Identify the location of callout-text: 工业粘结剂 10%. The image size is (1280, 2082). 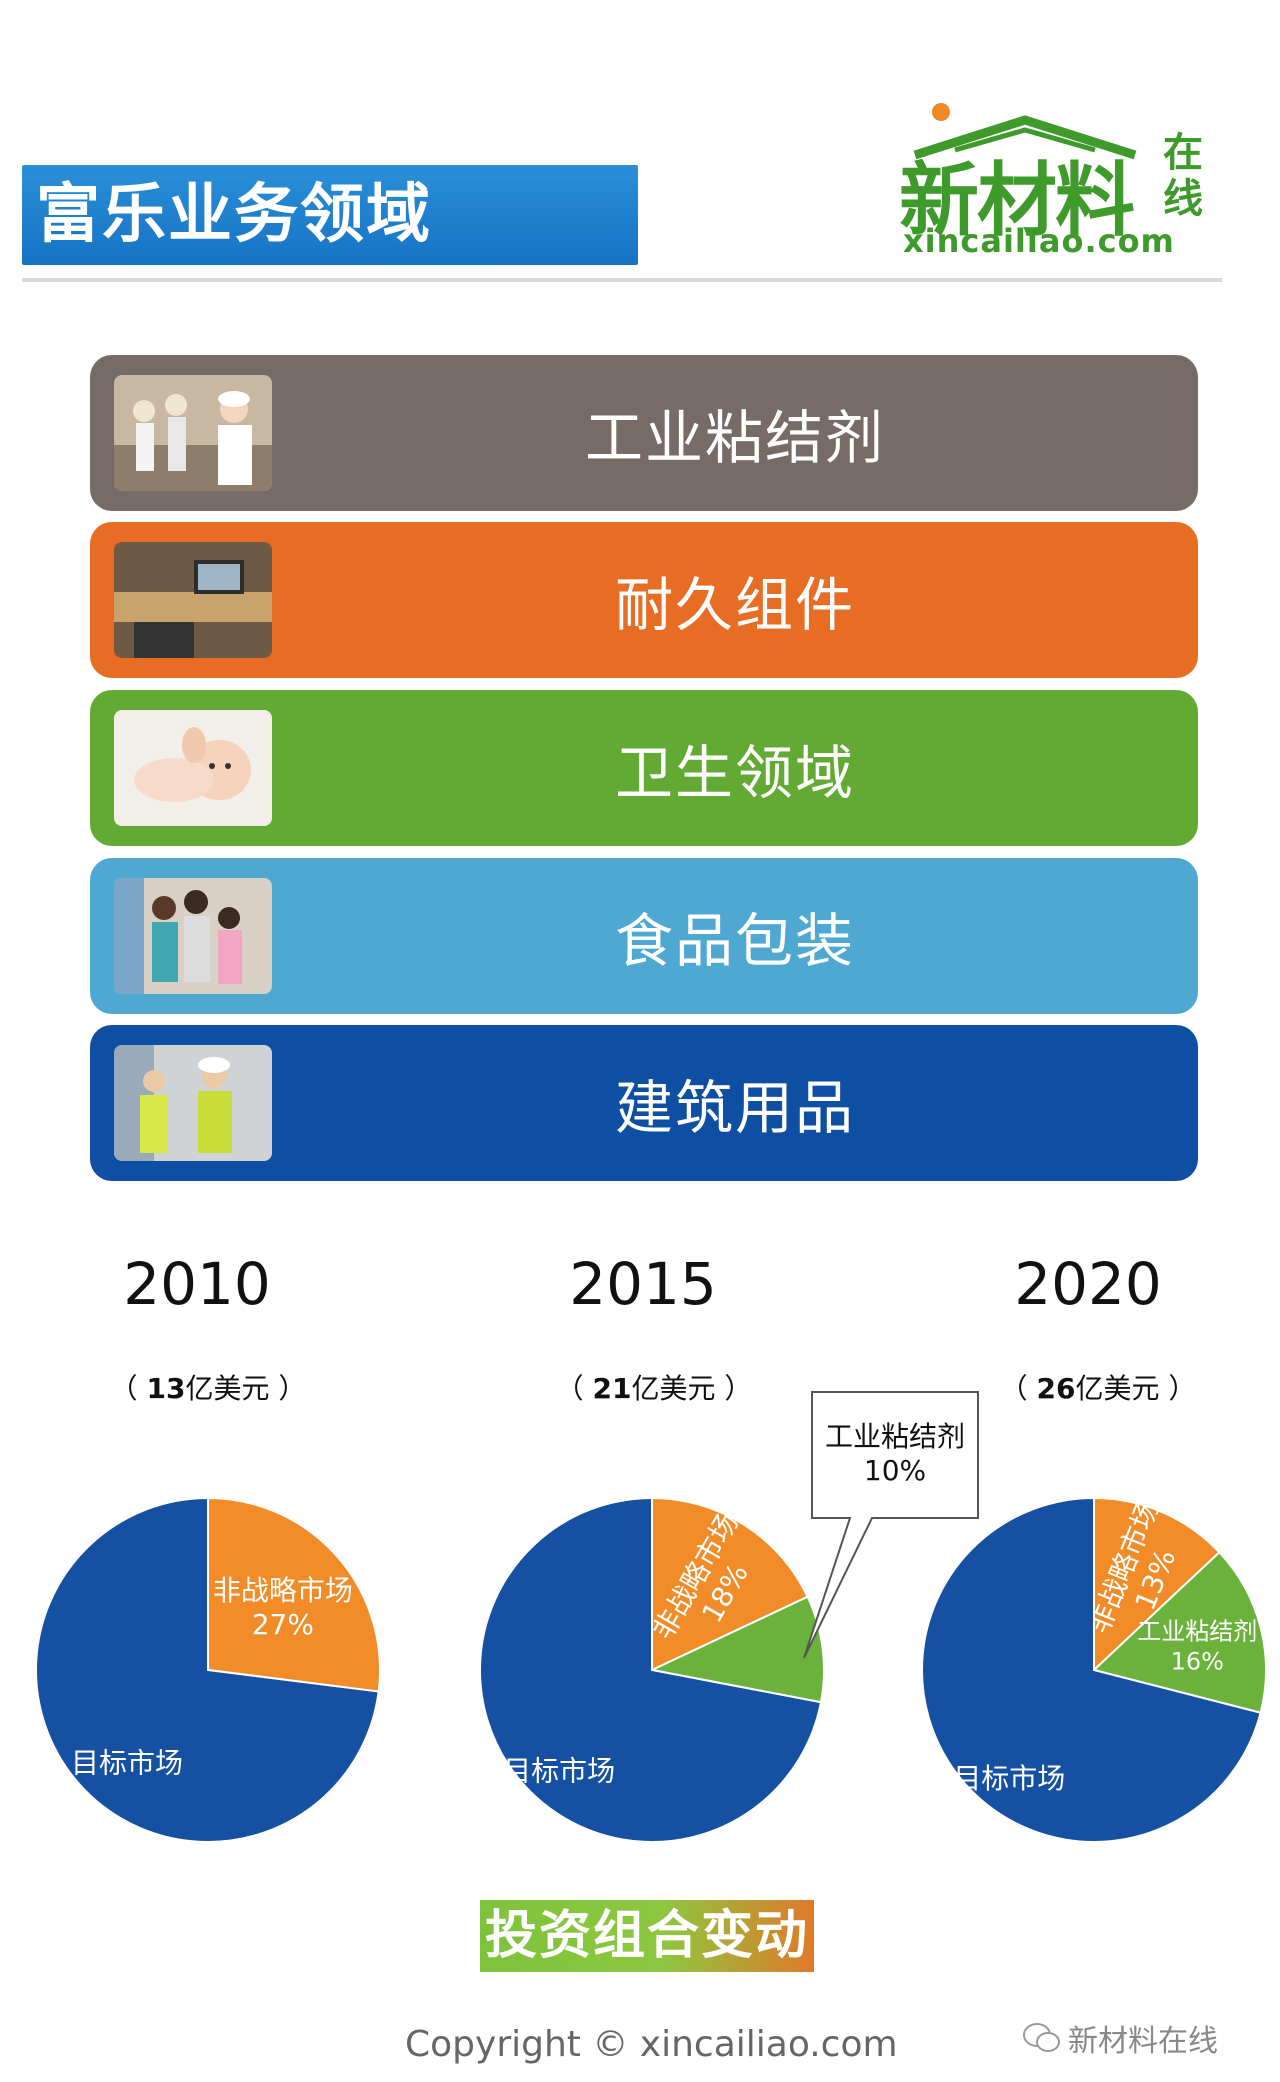
(895, 1454).